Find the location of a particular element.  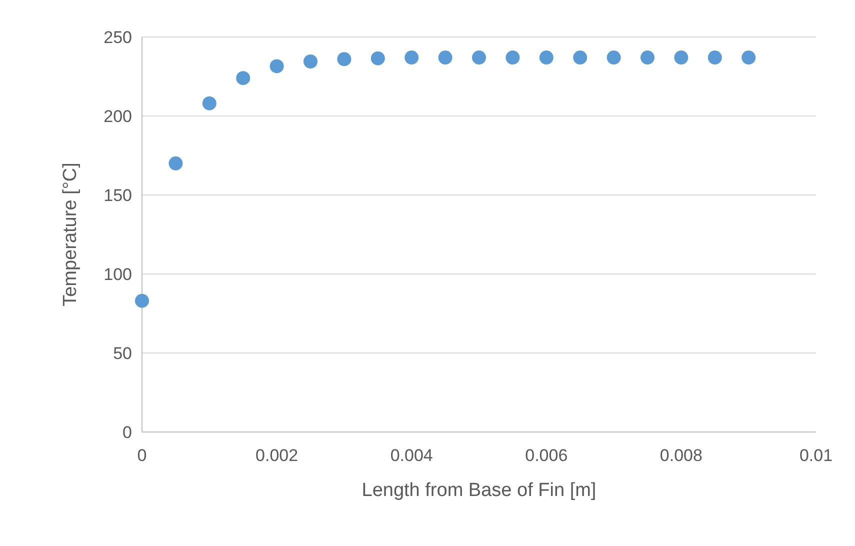

y-tick-label: 50 is located at coordinates (122, 353).